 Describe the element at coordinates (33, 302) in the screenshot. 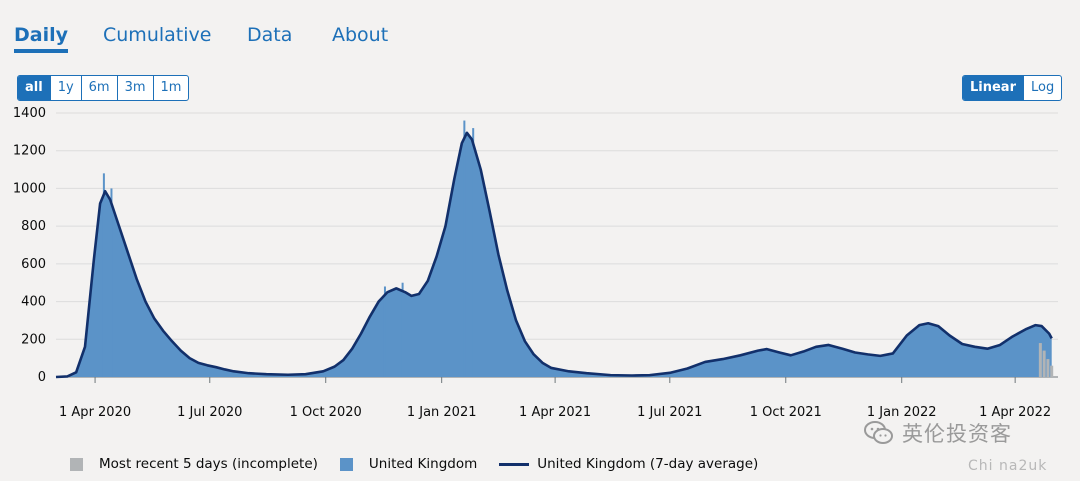

I see `y-tick-label: 400` at that location.